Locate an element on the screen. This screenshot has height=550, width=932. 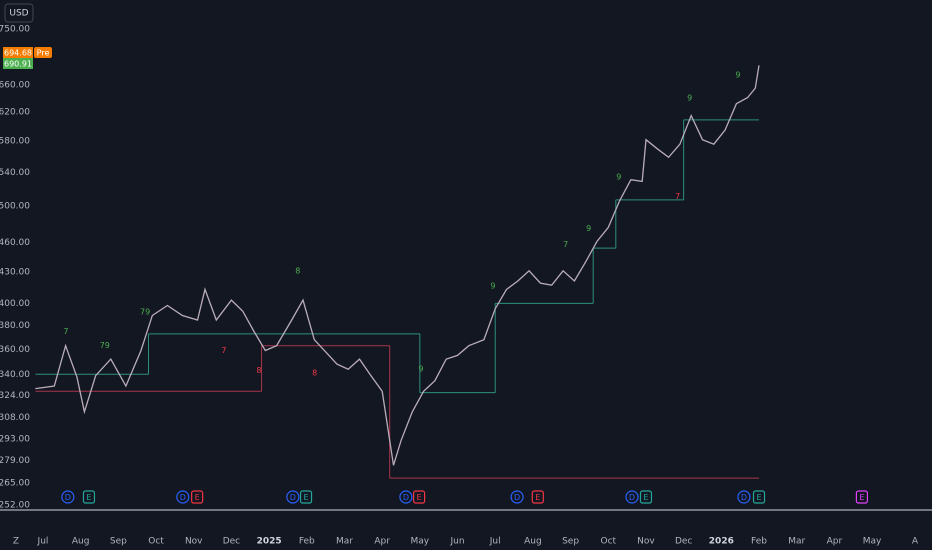
x-tick-label: Dec is located at coordinates (231, 542).